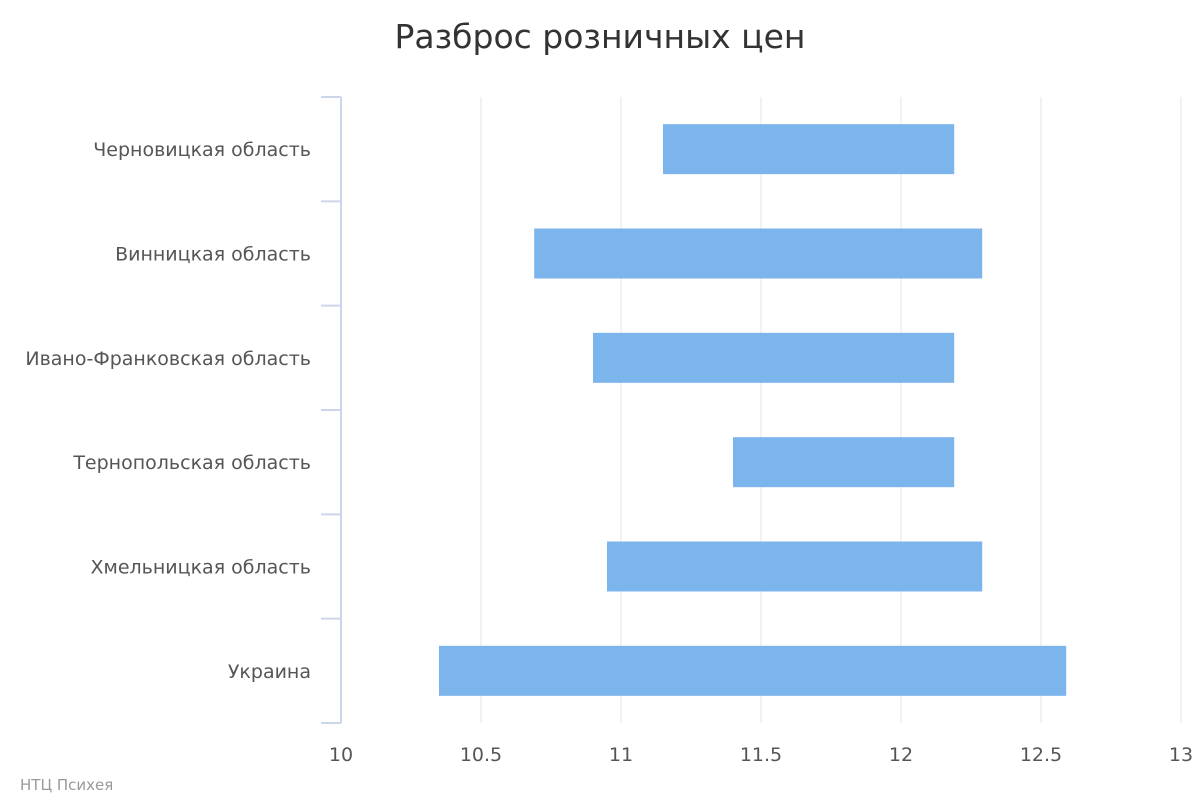 Image resolution: width=1200 pixels, height=805 pixels. What do you see at coordinates (269, 672) in the screenshot?
I see `category-label: Украина` at bounding box center [269, 672].